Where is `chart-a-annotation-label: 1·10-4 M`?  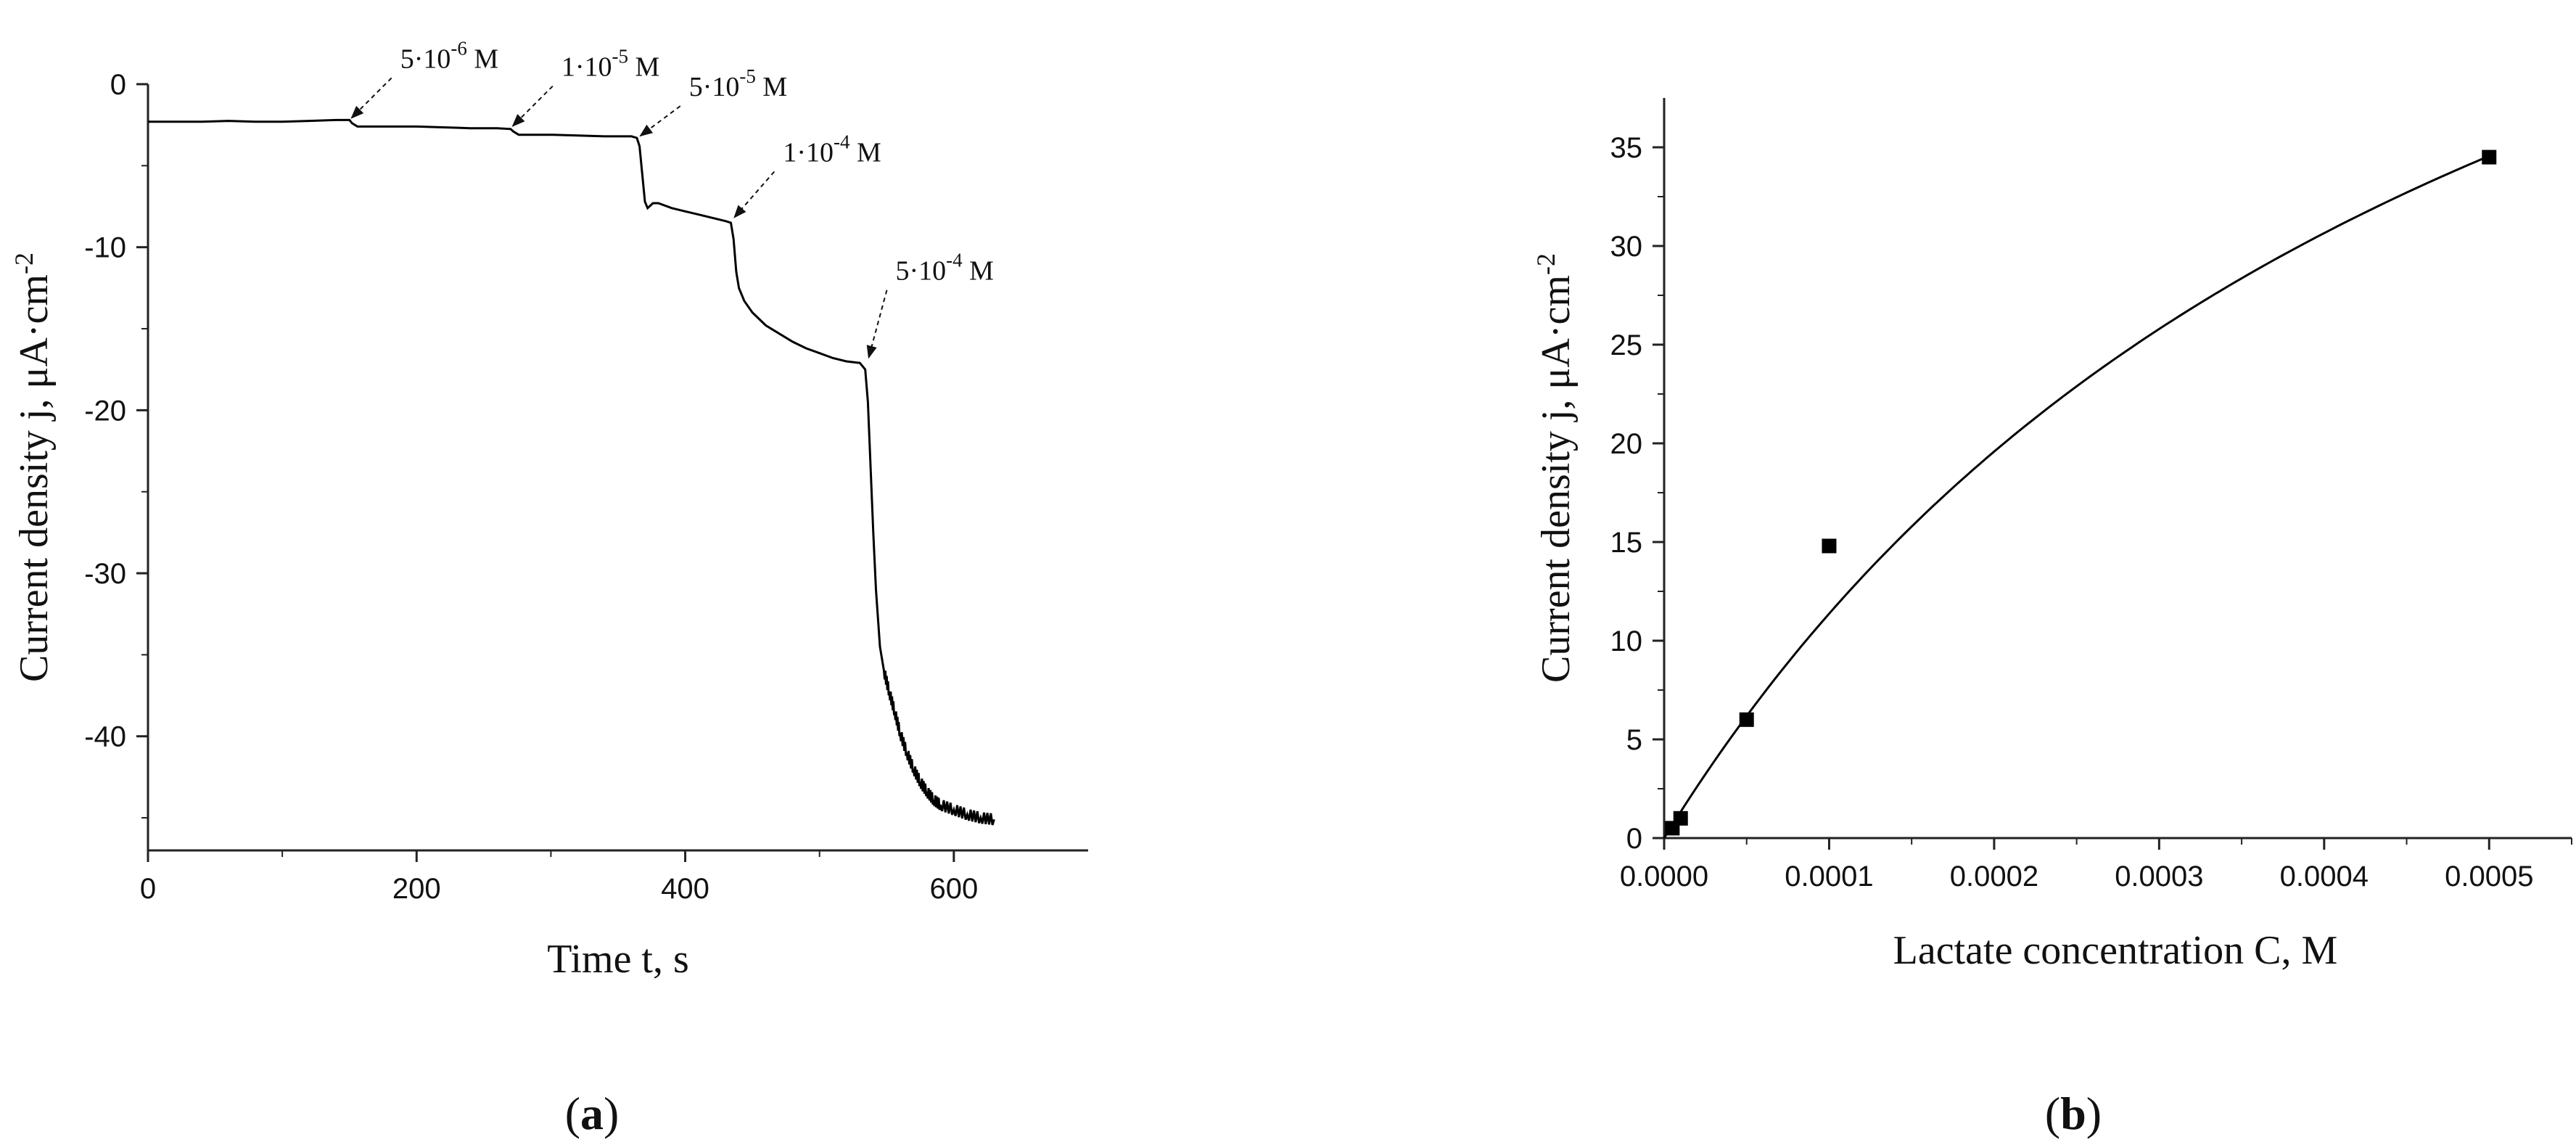 chart-a-annotation-label: 1·10-4 M is located at coordinates (832, 149).